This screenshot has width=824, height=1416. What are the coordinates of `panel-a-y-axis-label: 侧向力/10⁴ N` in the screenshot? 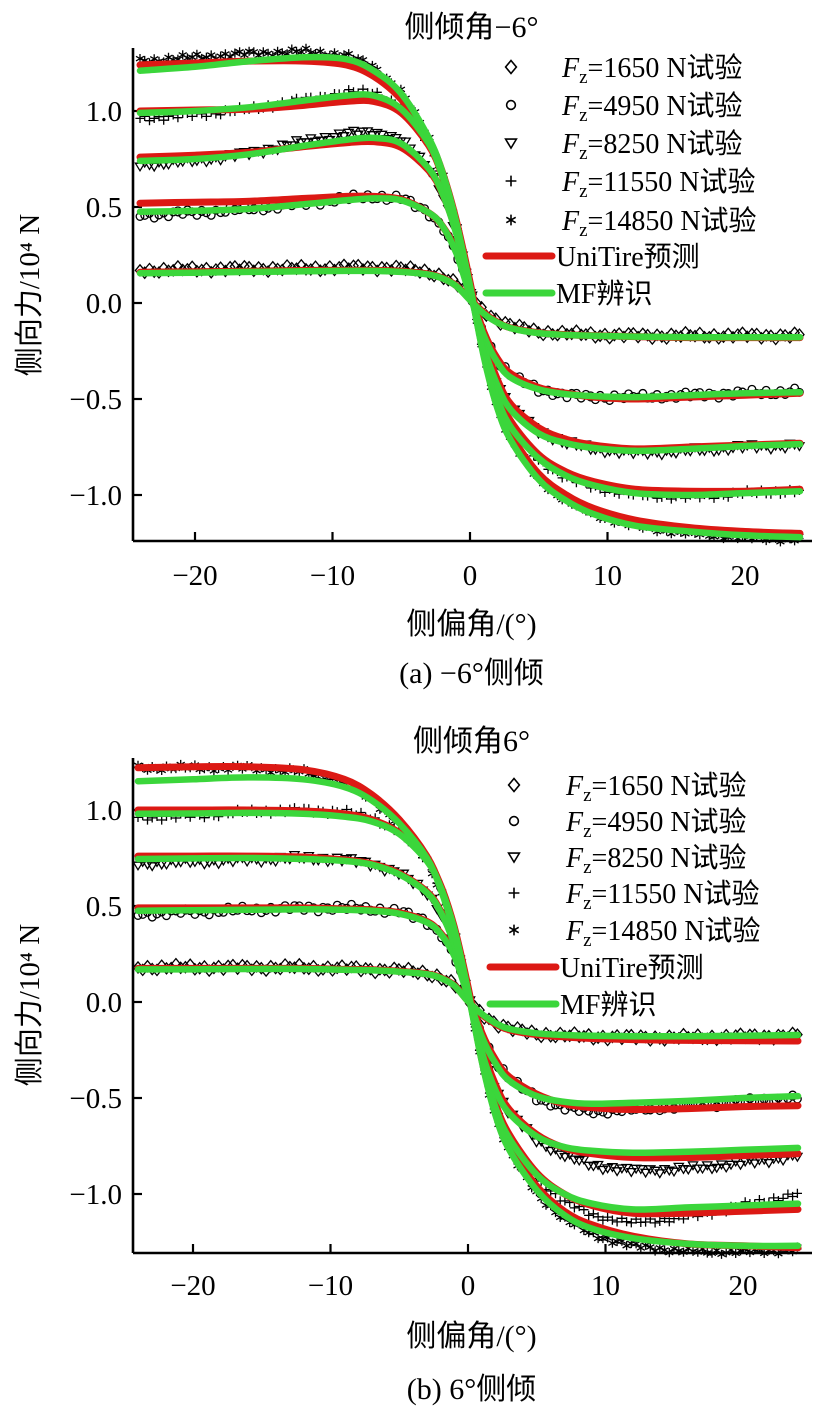 It's located at (30, 295).